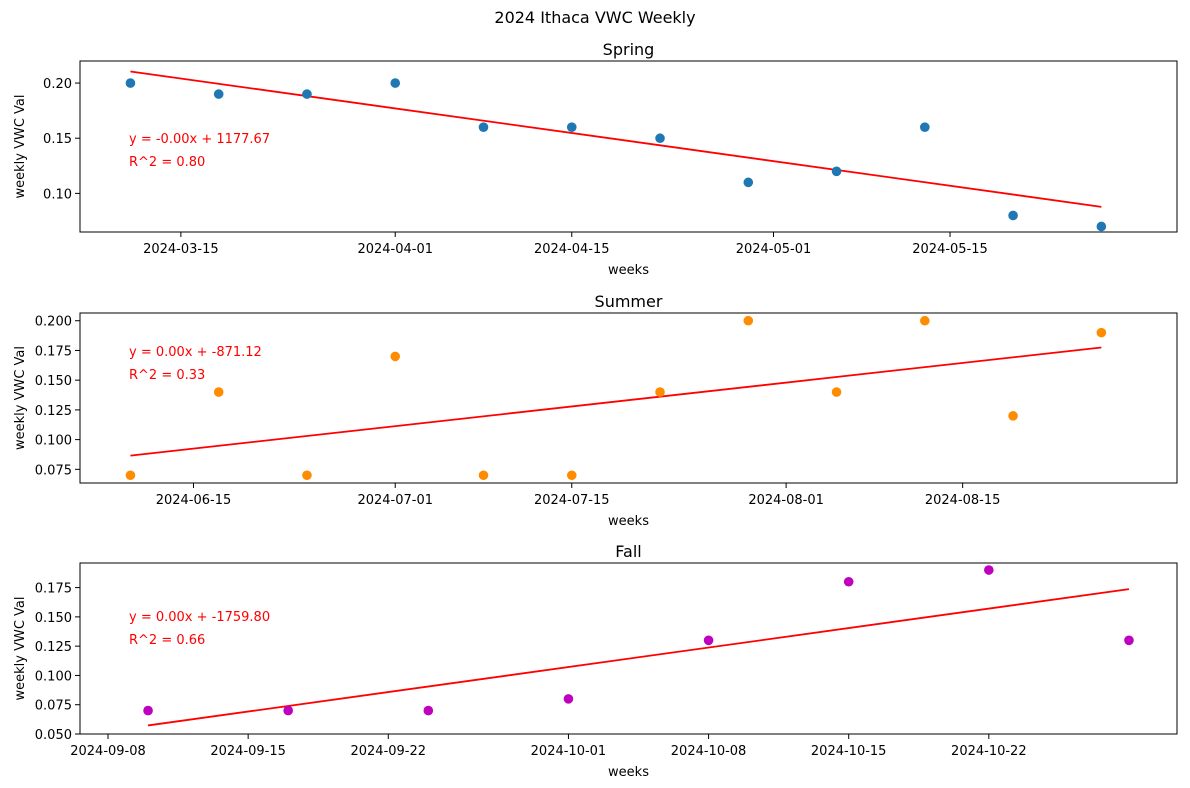 Image resolution: width=1190 pixels, height=788 pixels. I want to click on x-tick-label: 2024-04-01, so click(395, 249).